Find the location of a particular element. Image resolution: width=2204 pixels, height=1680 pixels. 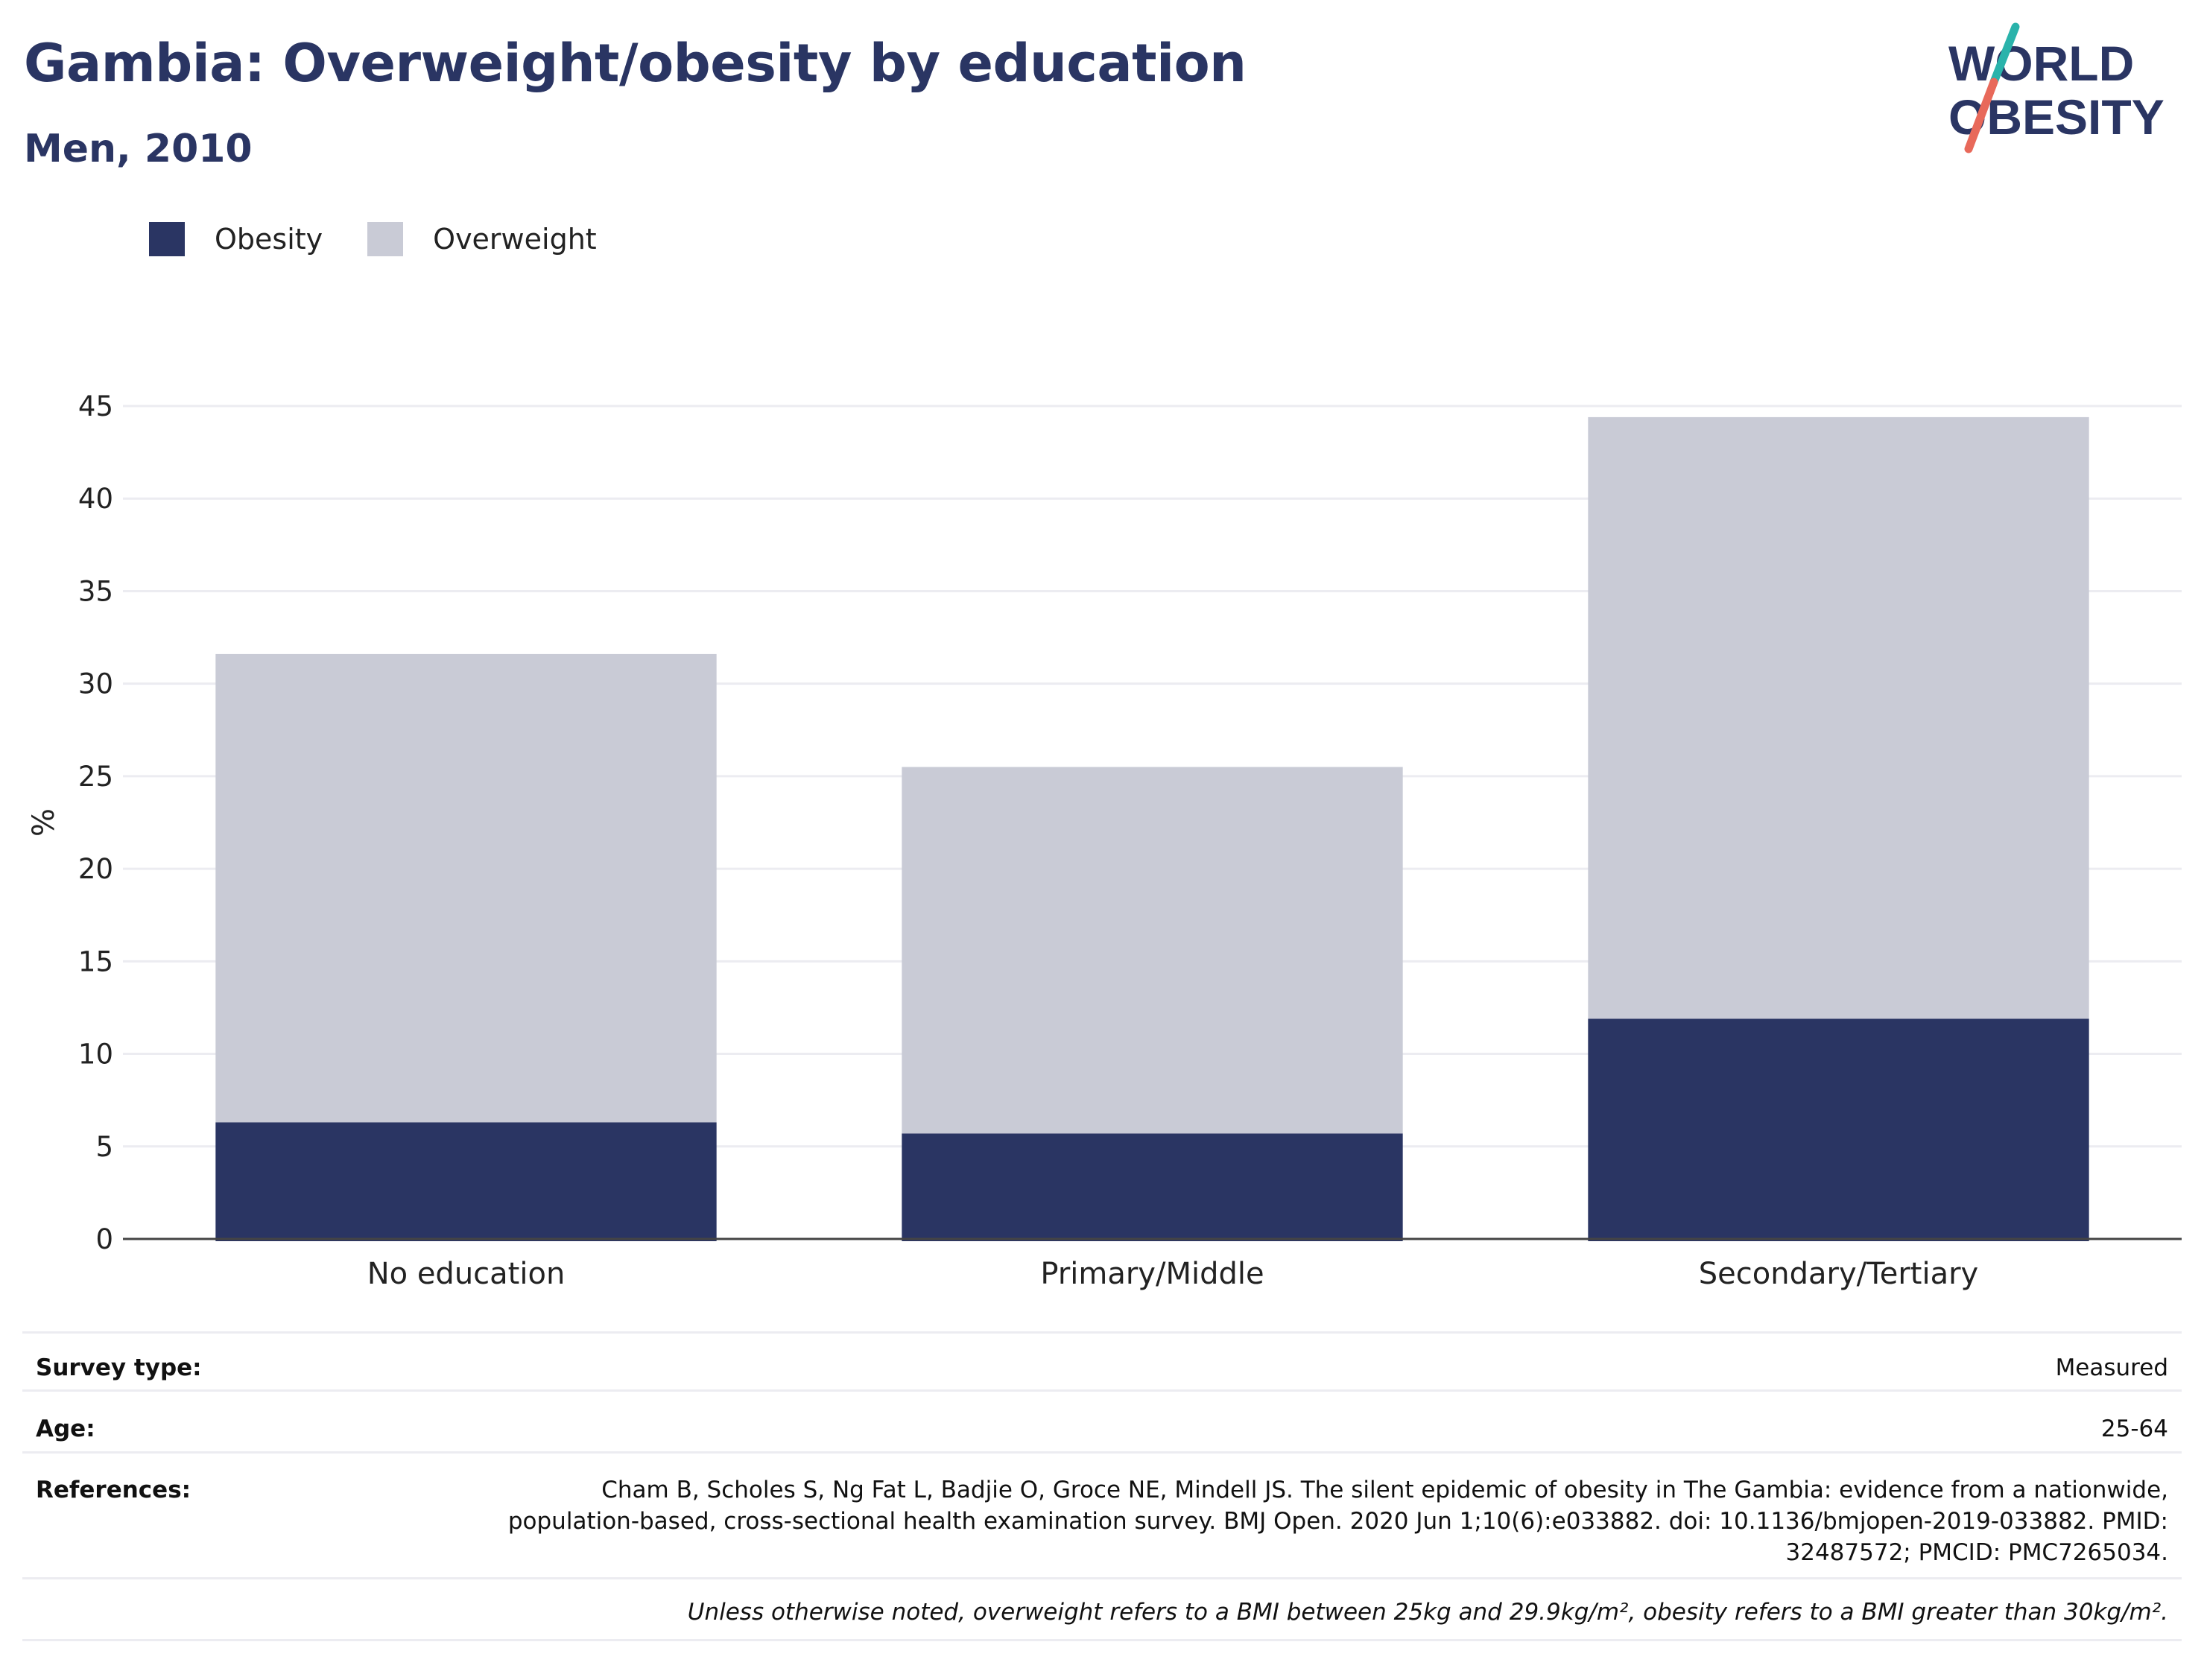

x-tick-label-2: Primary/Middle is located at coordinates (1152, 1274).